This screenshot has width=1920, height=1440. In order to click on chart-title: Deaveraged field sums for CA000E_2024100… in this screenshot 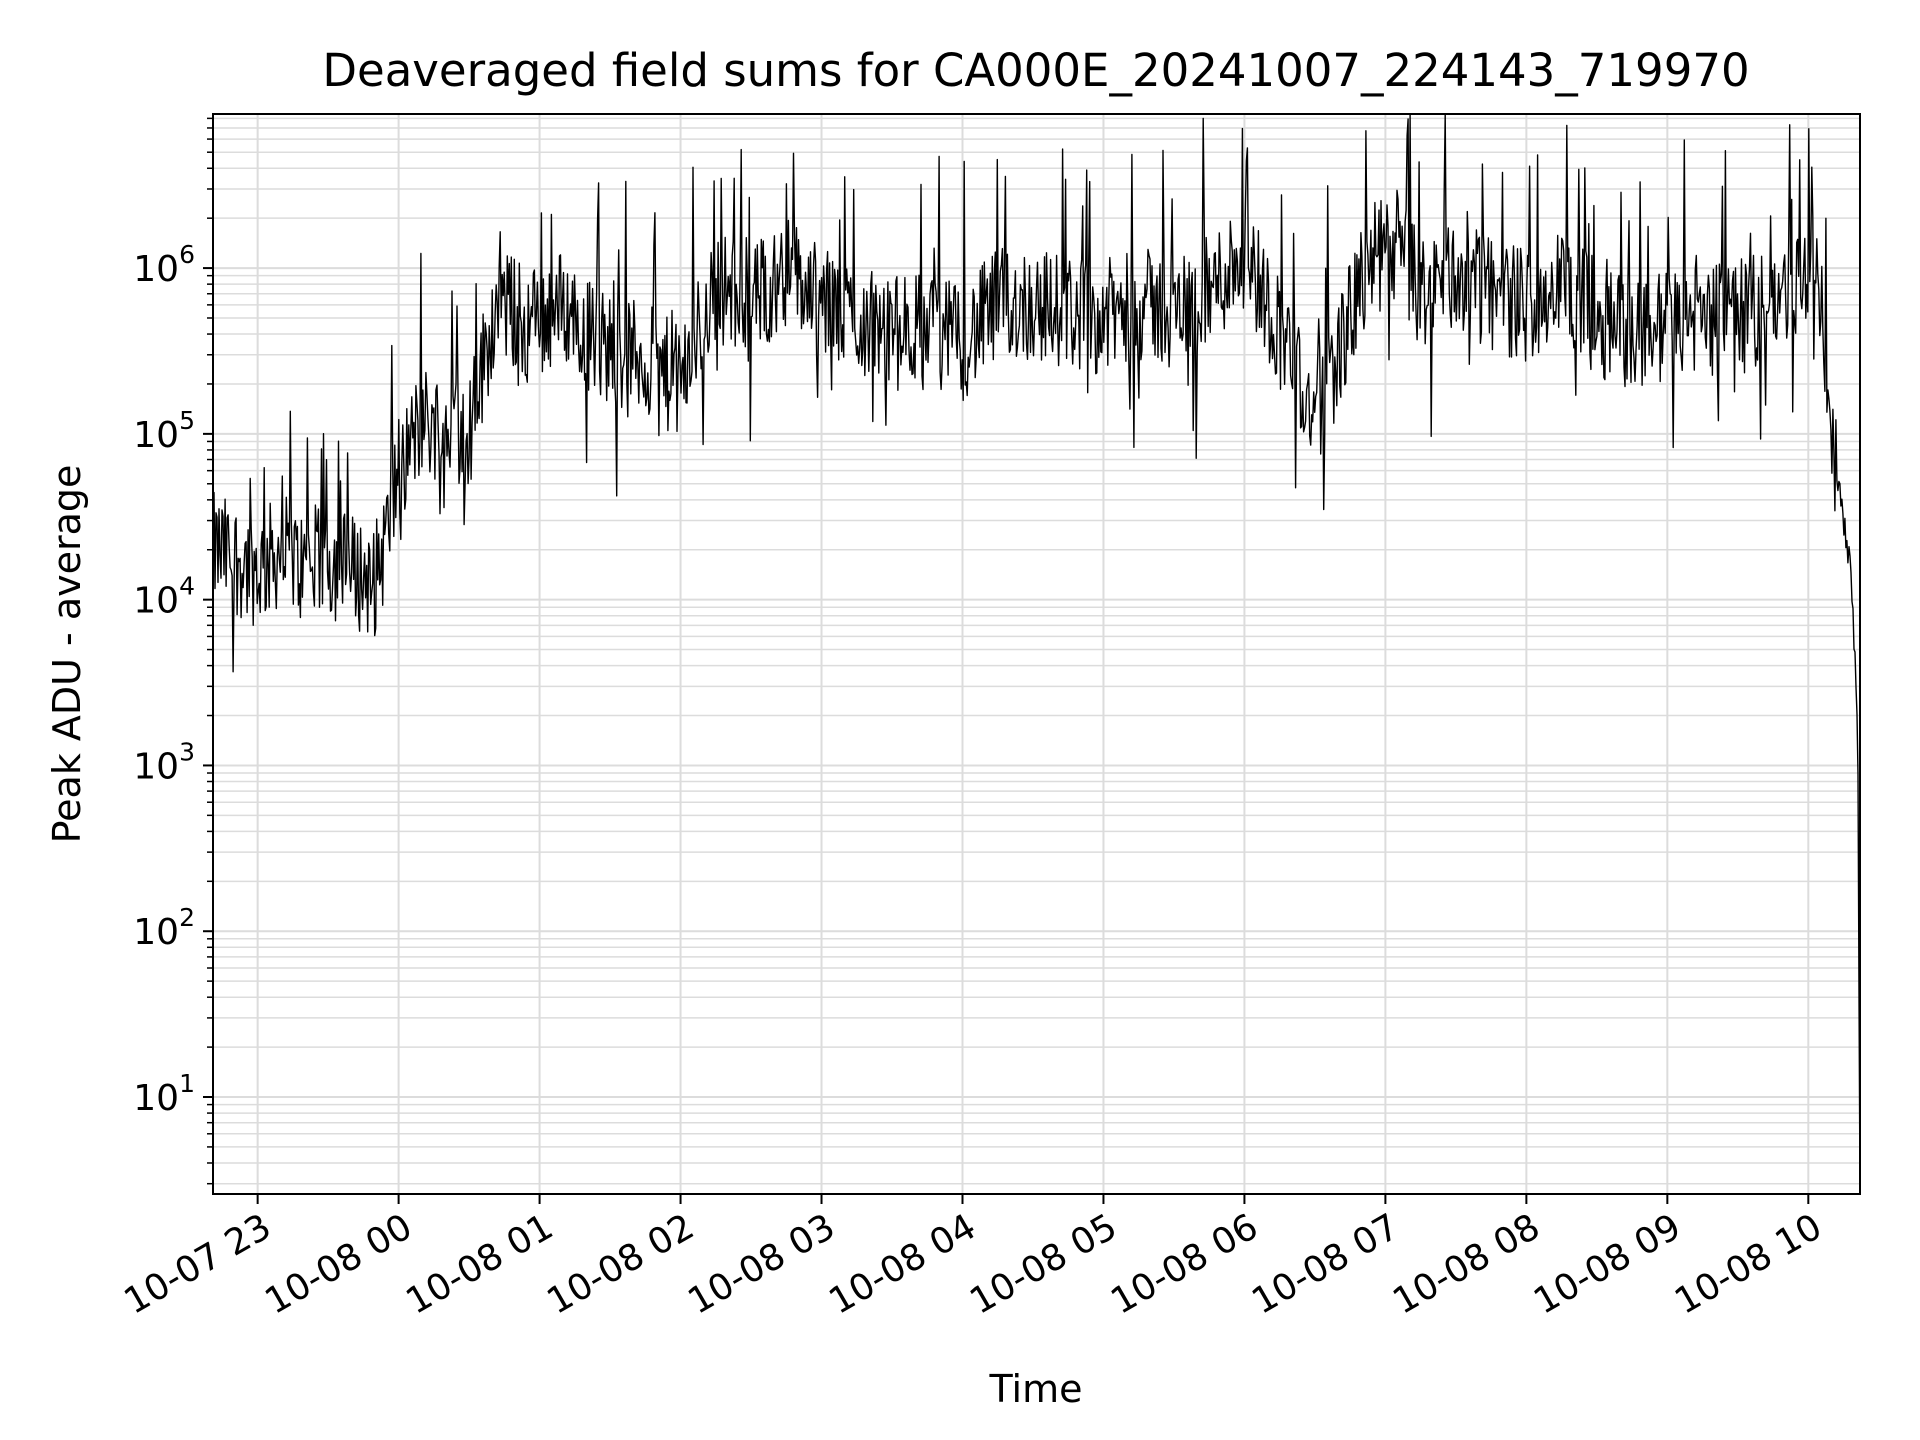, I will do `click(1035, 70)`.